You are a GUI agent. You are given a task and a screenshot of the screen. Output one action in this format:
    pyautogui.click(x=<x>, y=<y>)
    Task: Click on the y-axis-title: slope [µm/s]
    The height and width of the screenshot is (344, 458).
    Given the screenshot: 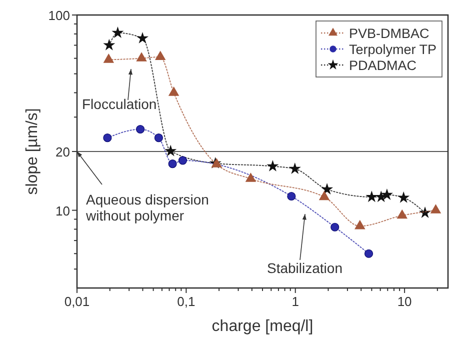 What is the action you would take?
    pyautogui.click(x=32, y=151)
    